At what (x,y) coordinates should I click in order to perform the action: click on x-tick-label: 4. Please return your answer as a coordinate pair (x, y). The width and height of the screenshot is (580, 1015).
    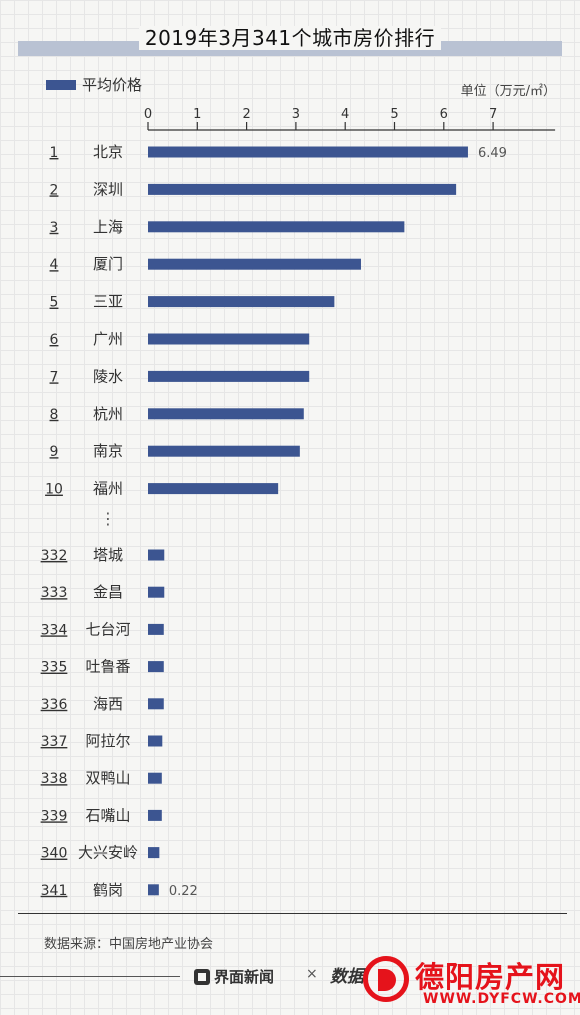
    Looking at the image, I should click on (345, 114).